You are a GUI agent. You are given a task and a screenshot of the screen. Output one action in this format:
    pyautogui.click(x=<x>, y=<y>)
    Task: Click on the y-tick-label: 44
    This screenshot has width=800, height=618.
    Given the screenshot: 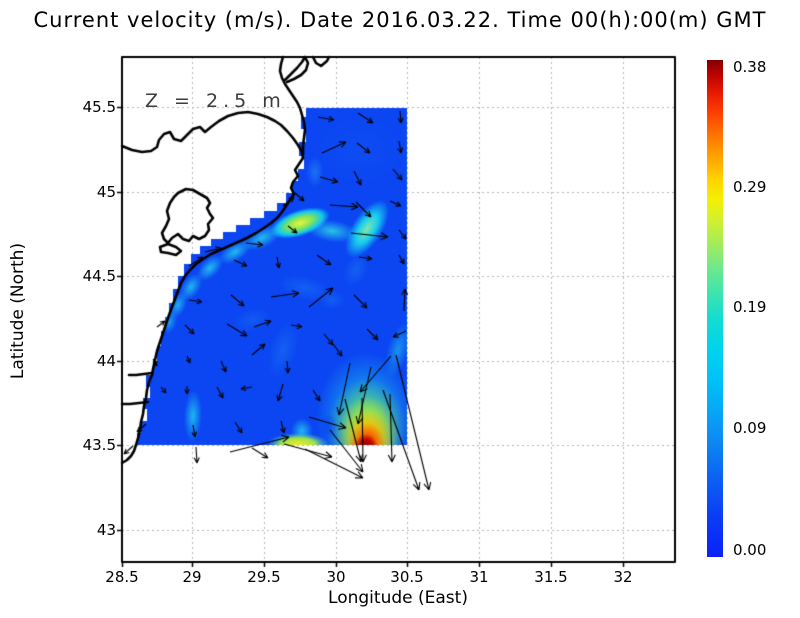 What is the action you would take?
    pyautogui.click(x=106, y=361)
    